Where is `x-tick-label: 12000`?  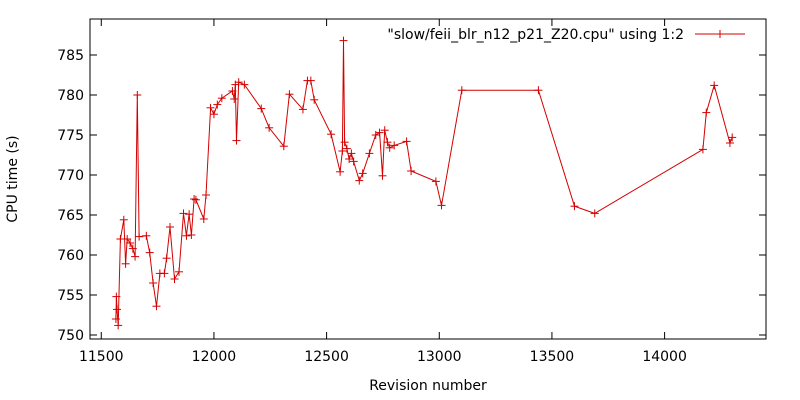 x-tick-label: 12000 is located at coordinates (214, 357).